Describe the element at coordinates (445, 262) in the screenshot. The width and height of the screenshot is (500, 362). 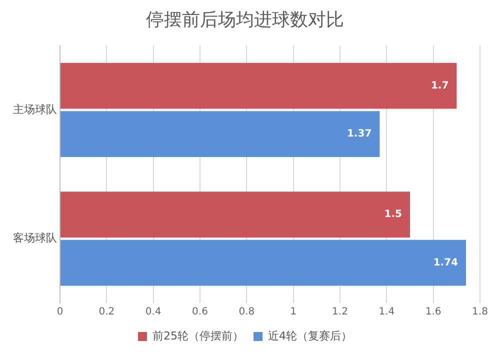
I see `data-label: 1.74` at that location.